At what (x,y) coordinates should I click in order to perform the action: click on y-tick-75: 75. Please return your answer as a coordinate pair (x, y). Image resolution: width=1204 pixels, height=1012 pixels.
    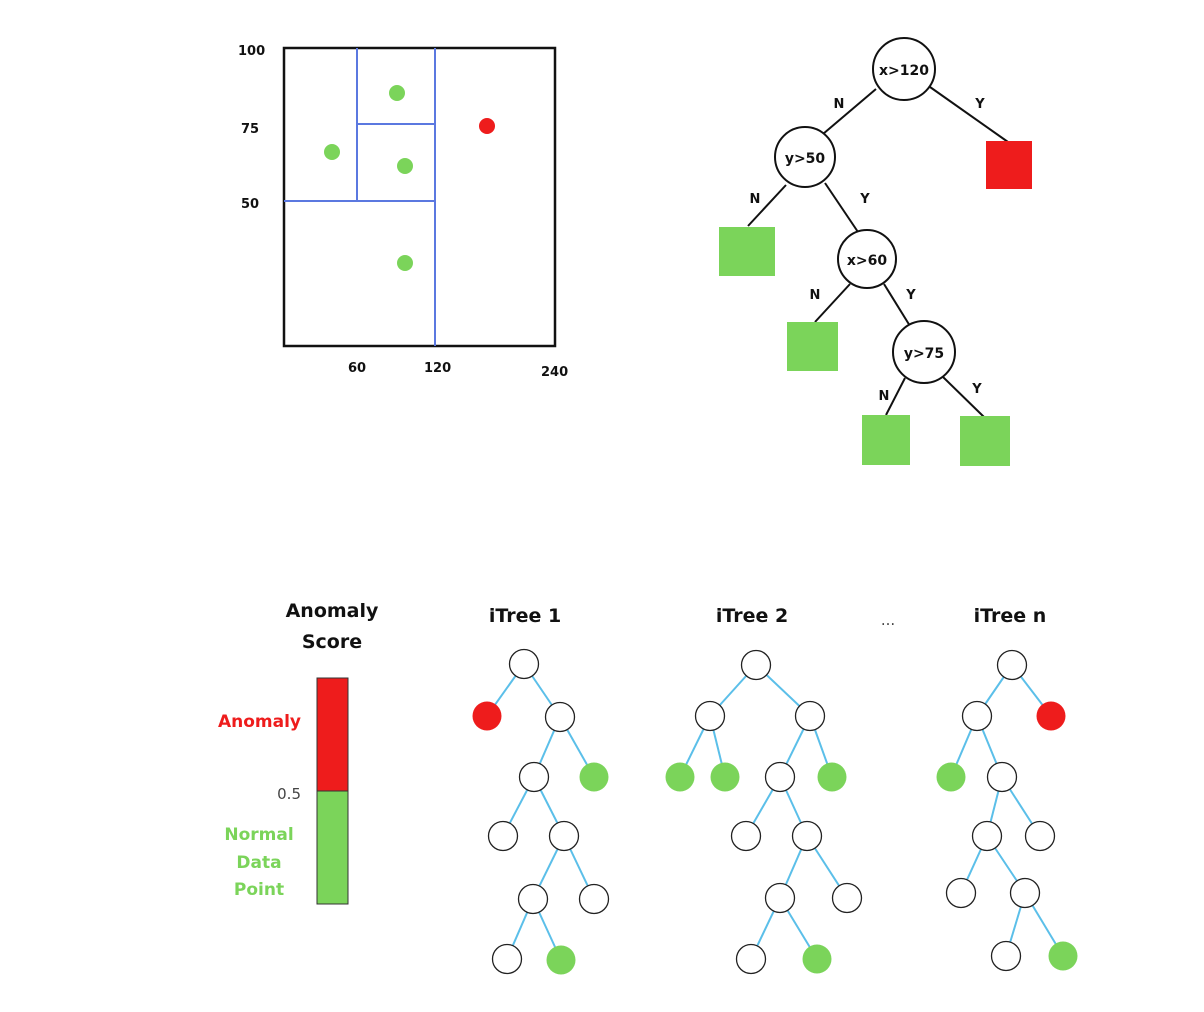
    Looking at the image, I should click on (250, 129).